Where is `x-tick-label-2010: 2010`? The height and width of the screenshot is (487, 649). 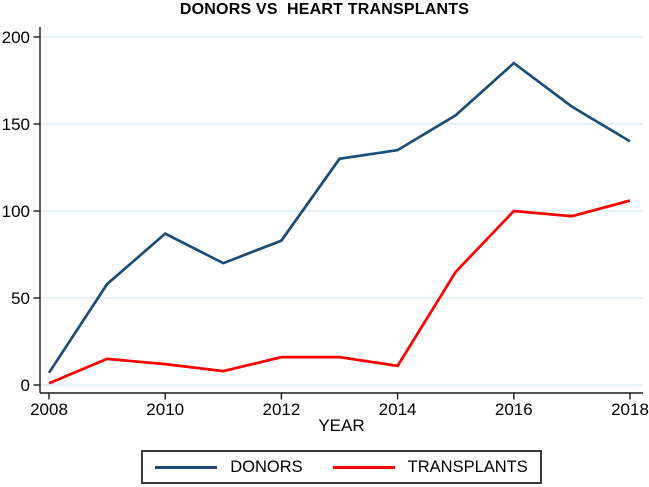
x-tick-label-2010: 2010 is located at coordinates (165, 409).